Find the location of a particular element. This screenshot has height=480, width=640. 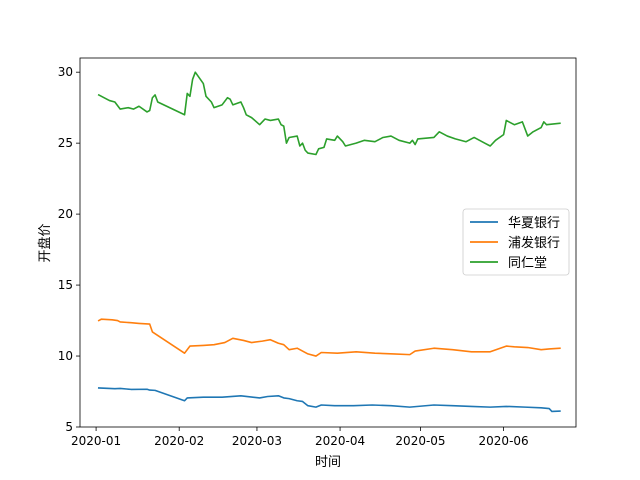

y-tick-label: 5 is located at coordinates (69, 427).